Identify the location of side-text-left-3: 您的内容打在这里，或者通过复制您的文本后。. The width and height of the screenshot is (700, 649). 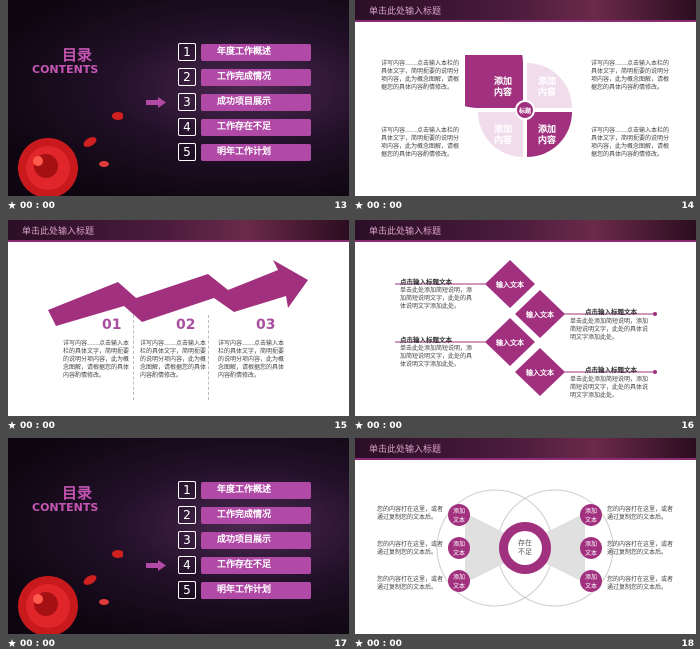
(410, 583).